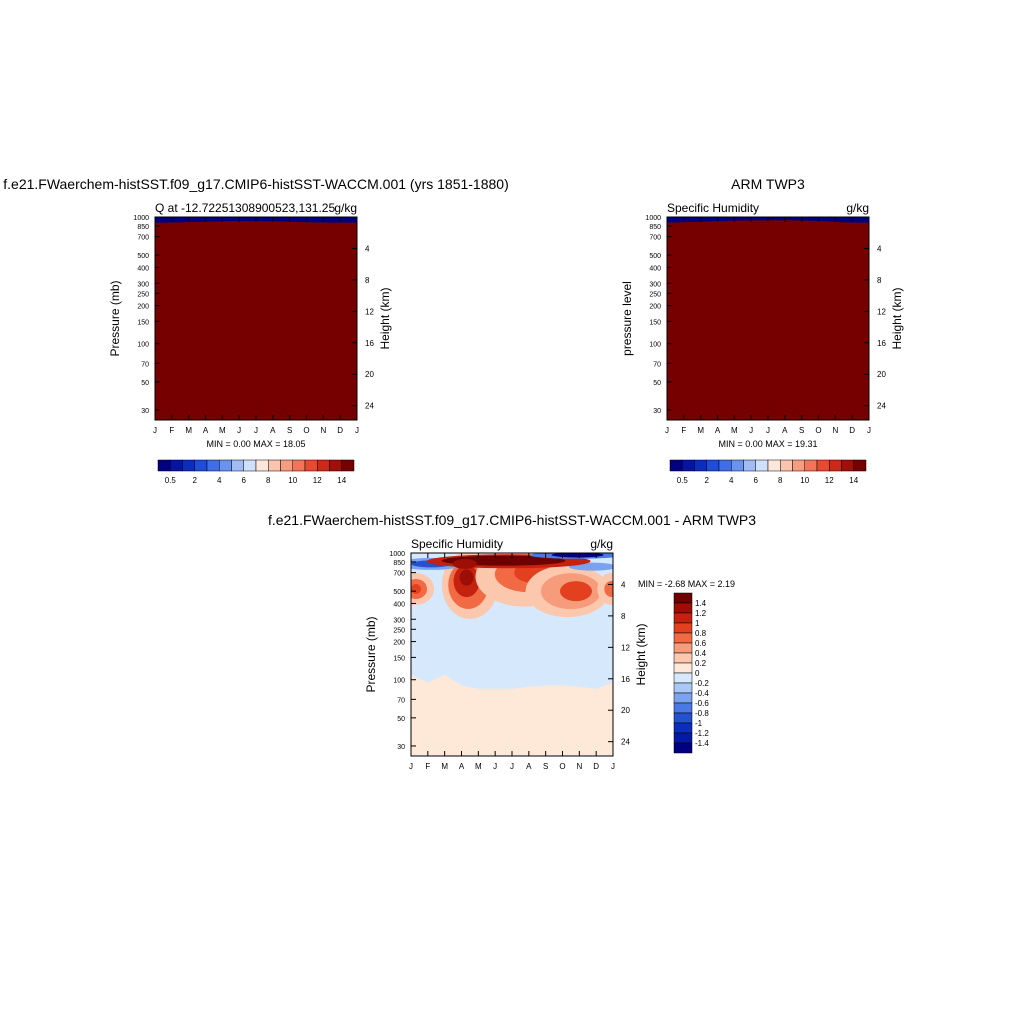 The width and height of the screenshot is (1024, 1024). Describe the element at coordinates (657, 364) in the screenshot. I see `y-tick-label: 70` at that location.